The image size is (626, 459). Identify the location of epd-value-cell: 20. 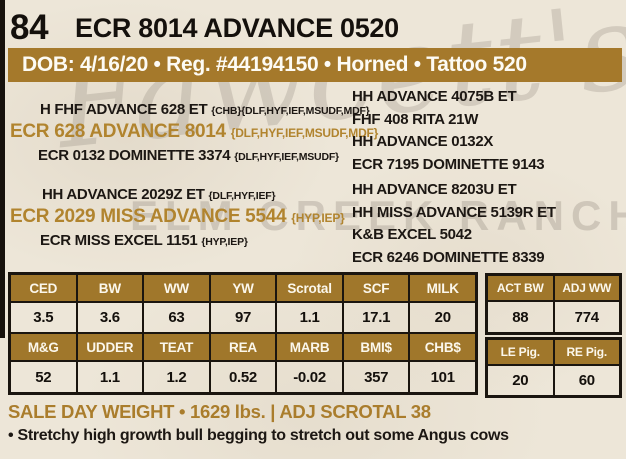
(442, 317).